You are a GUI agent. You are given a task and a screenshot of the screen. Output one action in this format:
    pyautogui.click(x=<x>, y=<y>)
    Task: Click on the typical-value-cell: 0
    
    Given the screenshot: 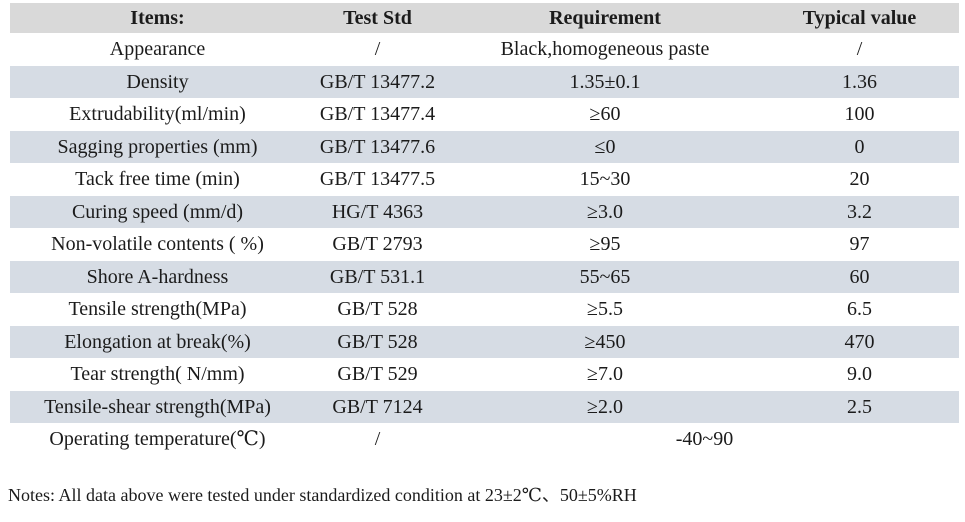 What is the action you would take?
    pyautogui.click(x=859, y=146)
    